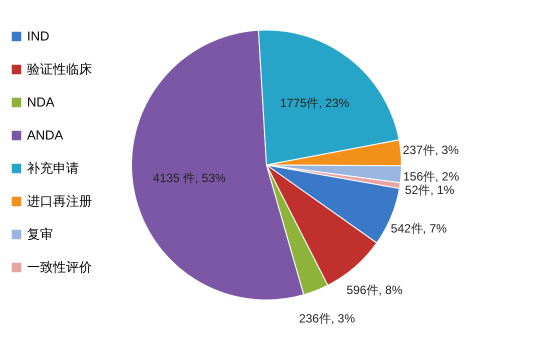 This screenshot has width=533, height=337. I want to click on legend-label: IND, so click(38, 36).